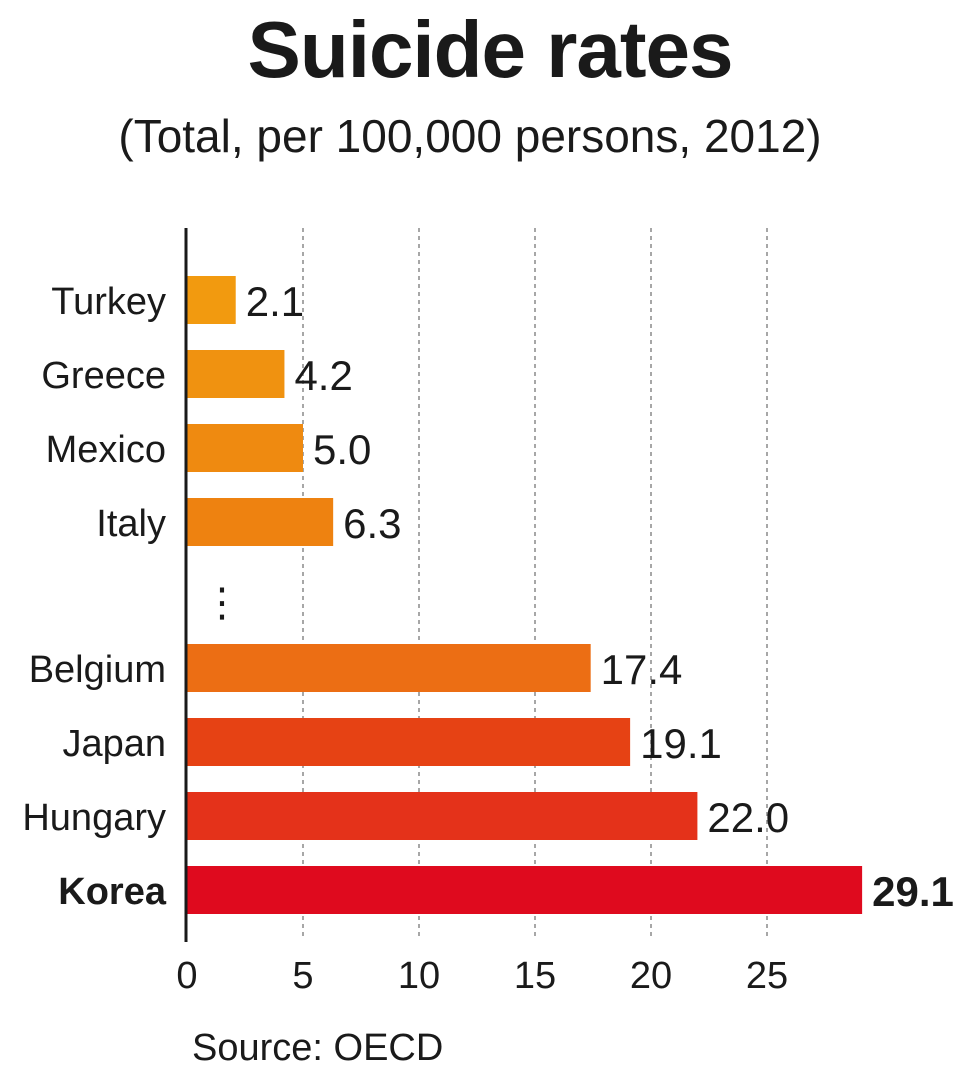 This screenshot has width=980, height=1076. I want to click on category-label: Greece, so click(103, 376).